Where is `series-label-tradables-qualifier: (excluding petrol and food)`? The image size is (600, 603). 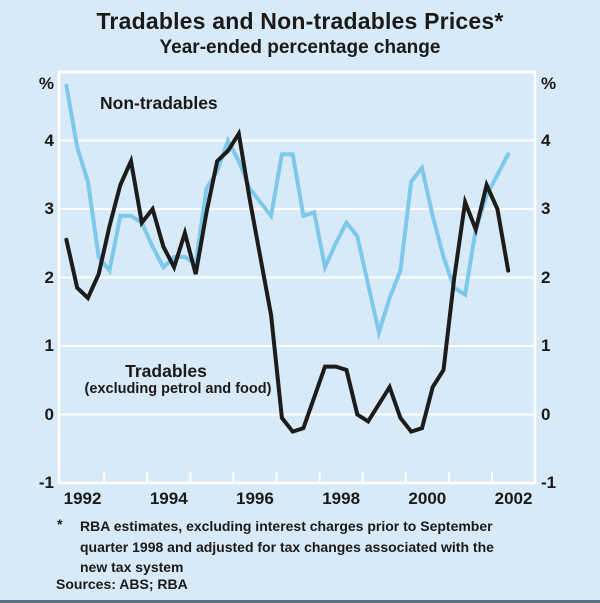 series-label-tradables-qualifier: (excluding petrol and food) is located at coordinates (178, 389).